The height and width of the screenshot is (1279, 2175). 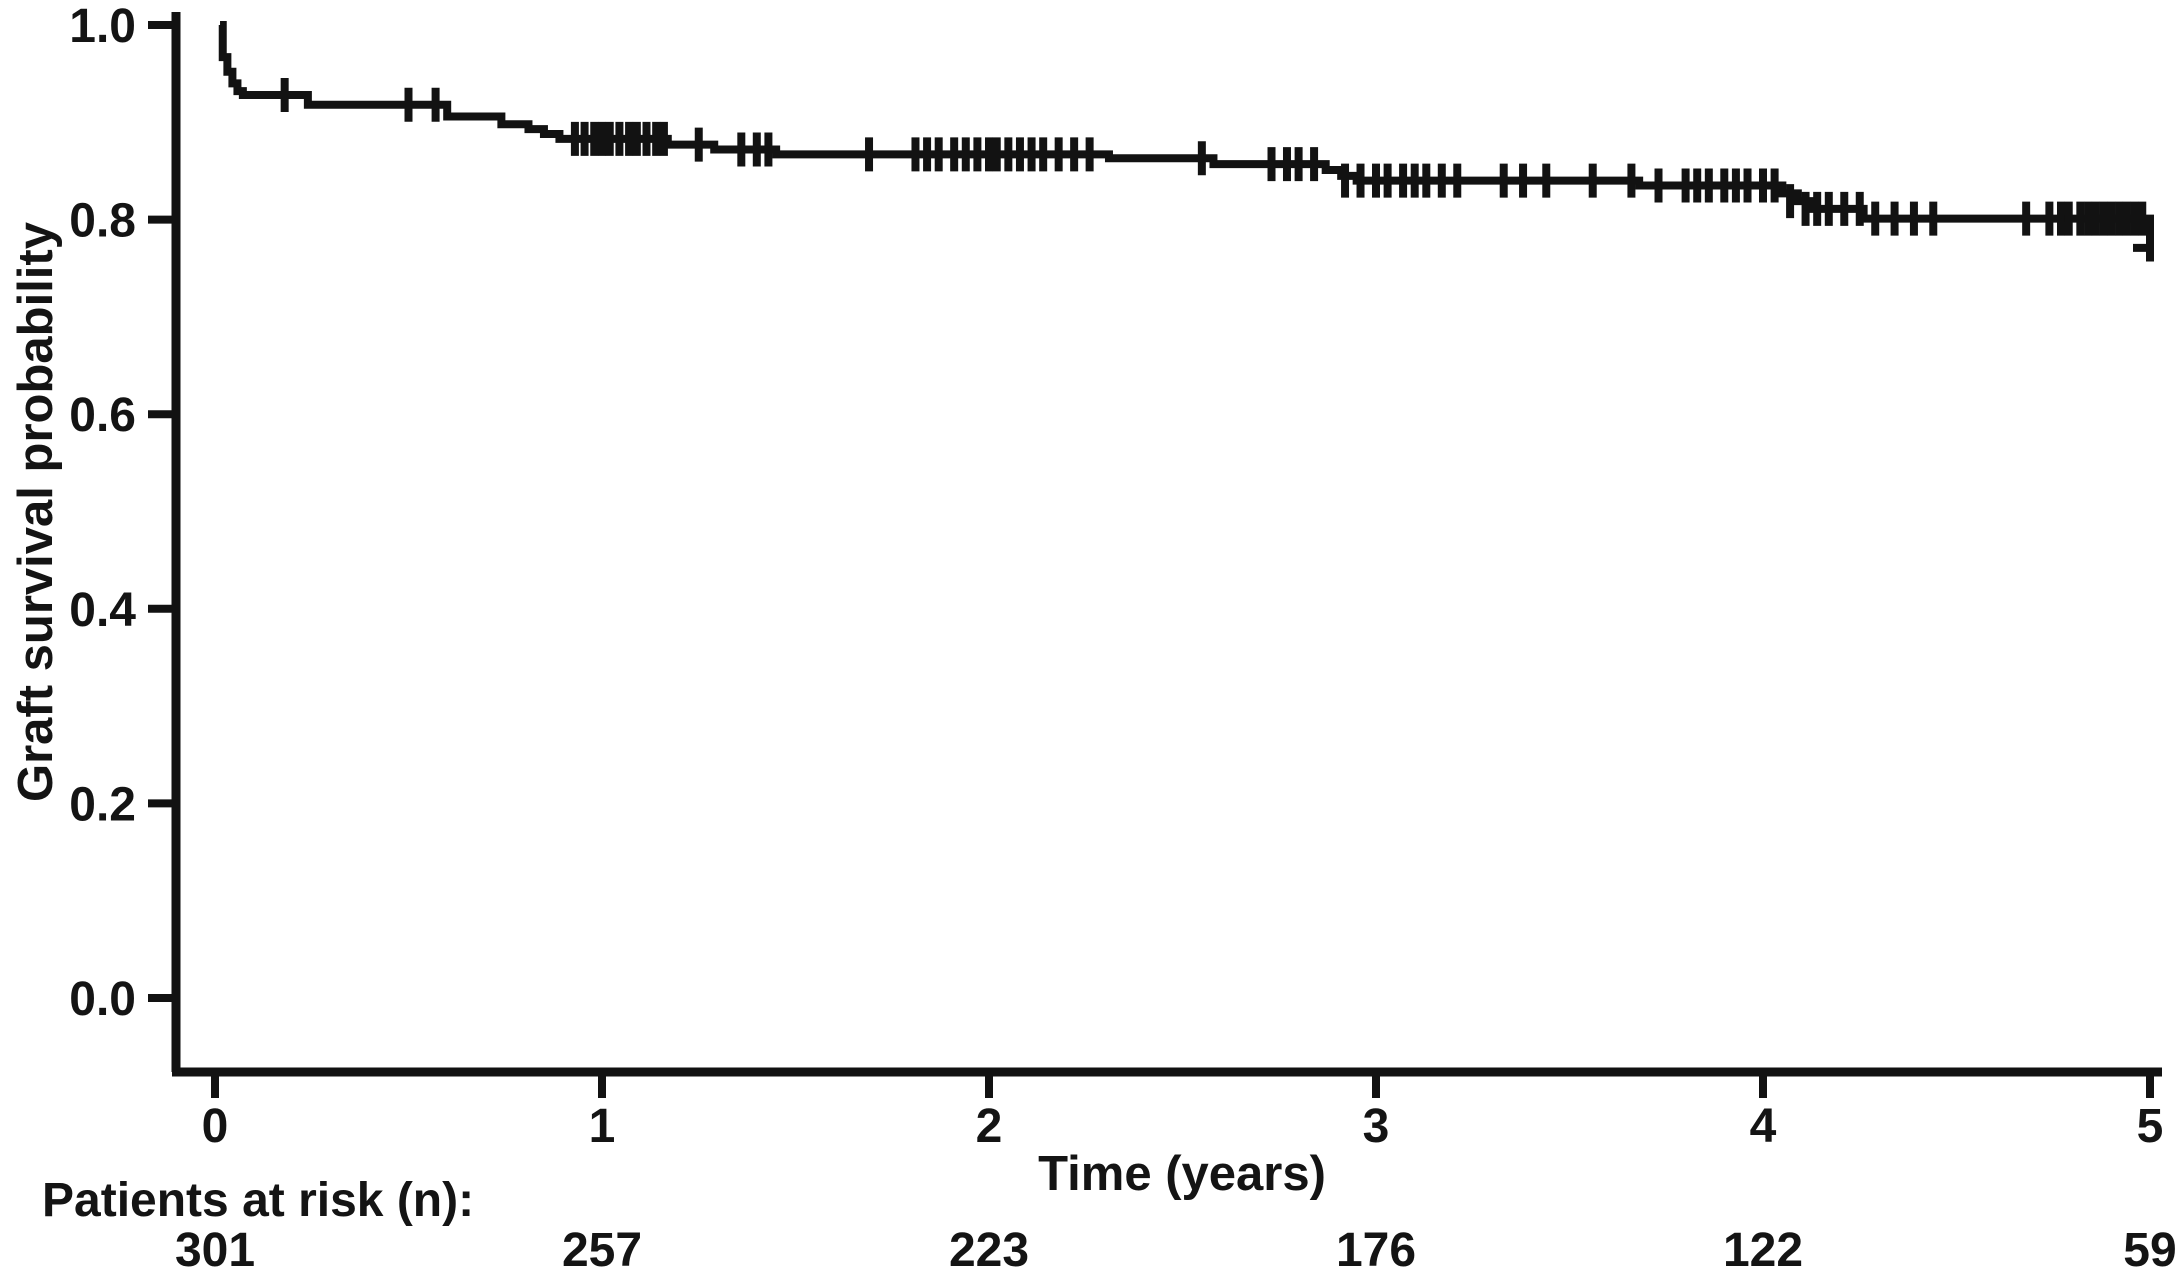 I want to click on censor-marks, so click(x=1217, y=165).